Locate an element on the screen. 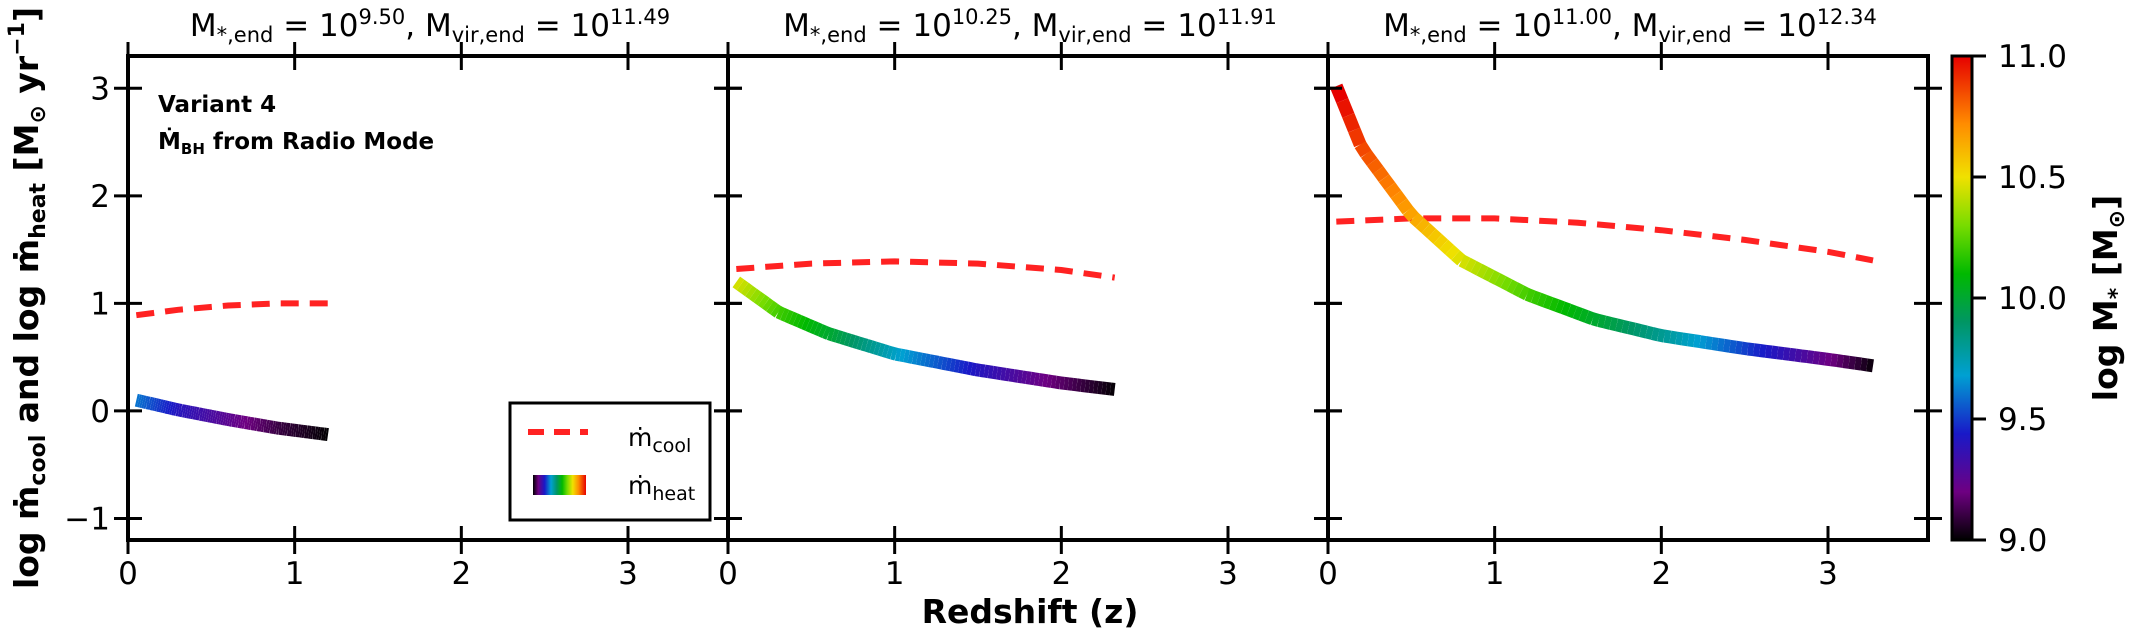 This screenshot has width=2142, height=634. y-tick-label: 0 is located at coordinates (100, 412).